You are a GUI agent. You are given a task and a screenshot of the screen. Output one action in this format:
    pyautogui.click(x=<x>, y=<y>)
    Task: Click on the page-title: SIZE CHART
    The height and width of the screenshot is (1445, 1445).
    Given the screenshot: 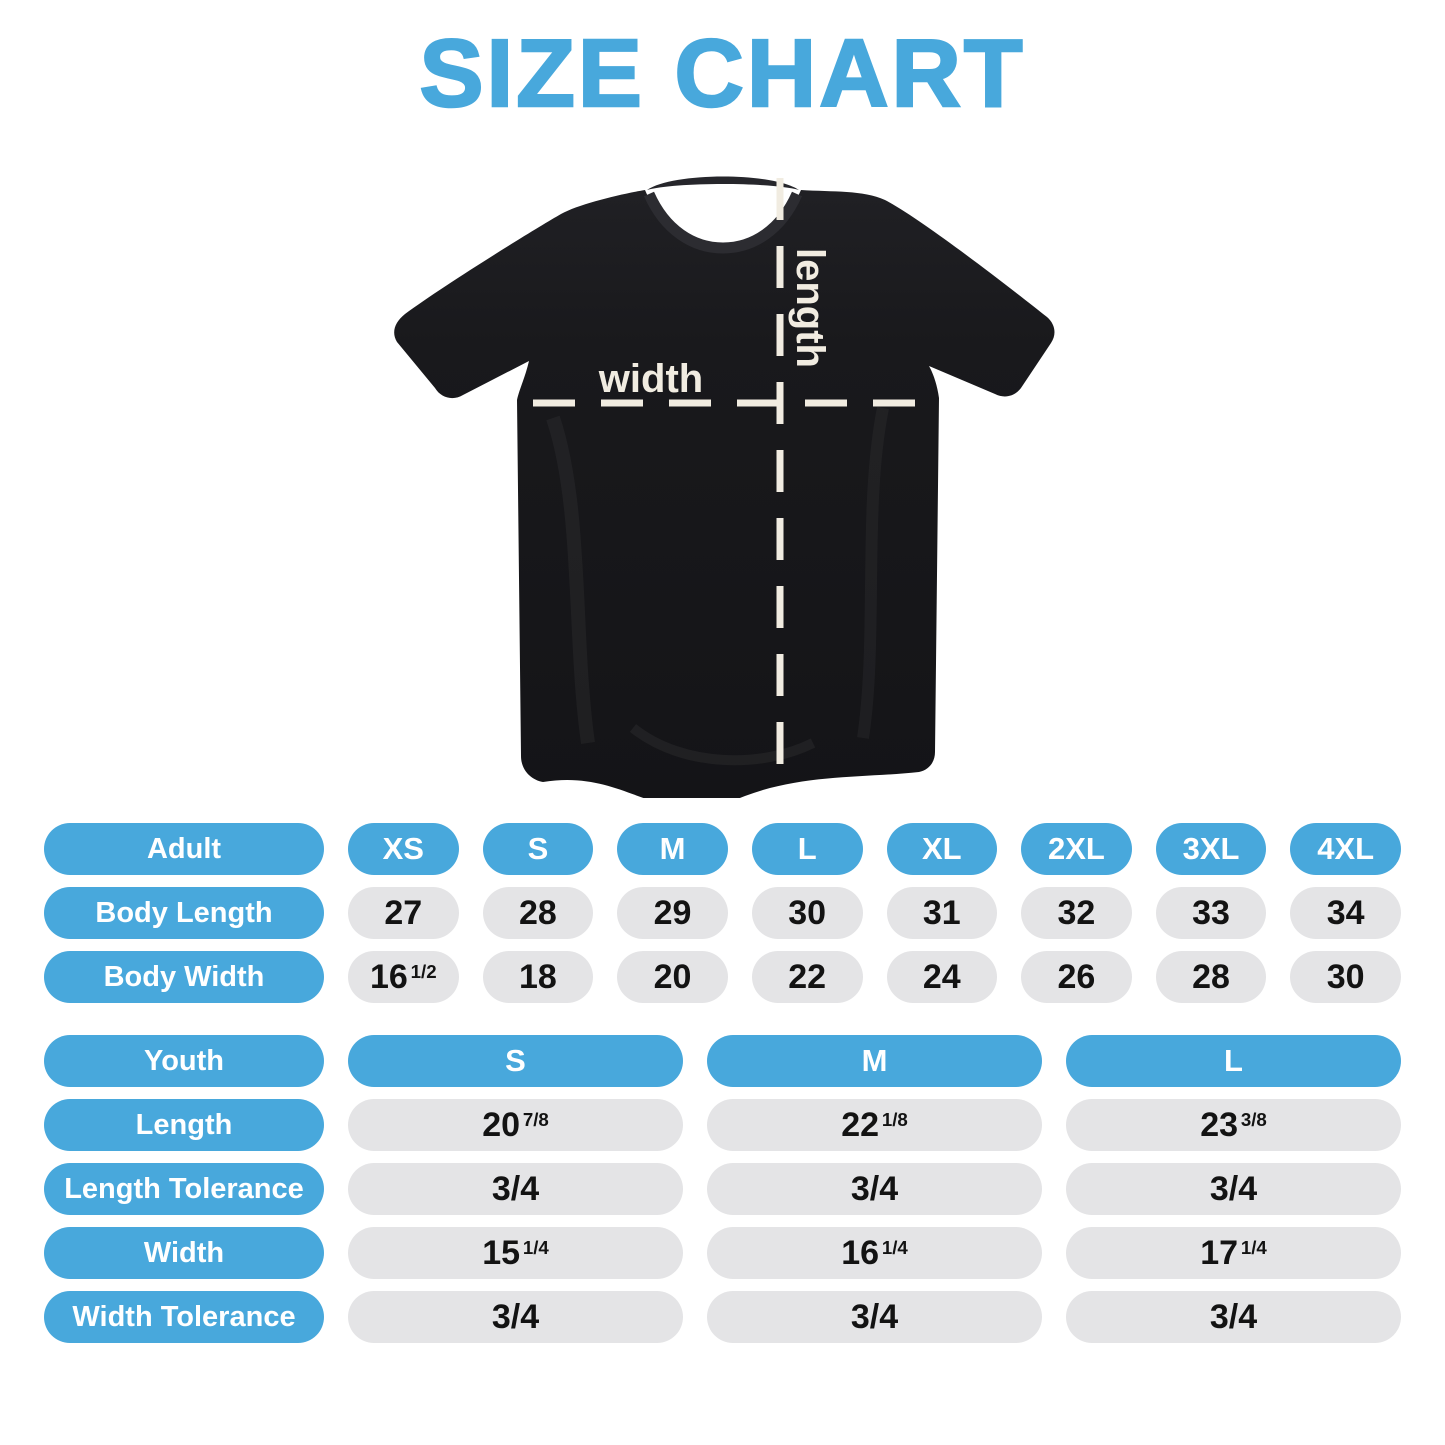 What is the action you would take?
    pyautogui.click(x=722, y=73)
    